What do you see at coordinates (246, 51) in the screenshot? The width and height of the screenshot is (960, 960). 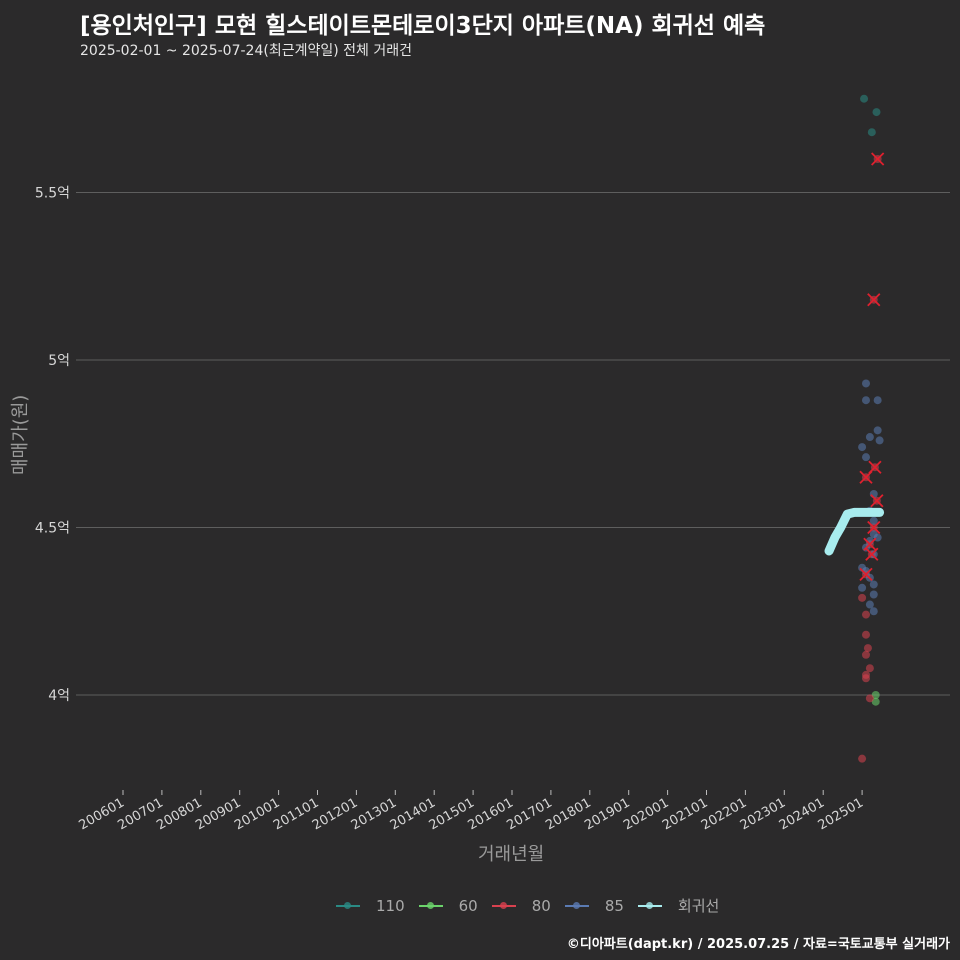 I see `chart-subtitle: 2025-02-01 ~ 2025-07-24(최근계약일) 전체 거래건` at bounding box center [246, 51].